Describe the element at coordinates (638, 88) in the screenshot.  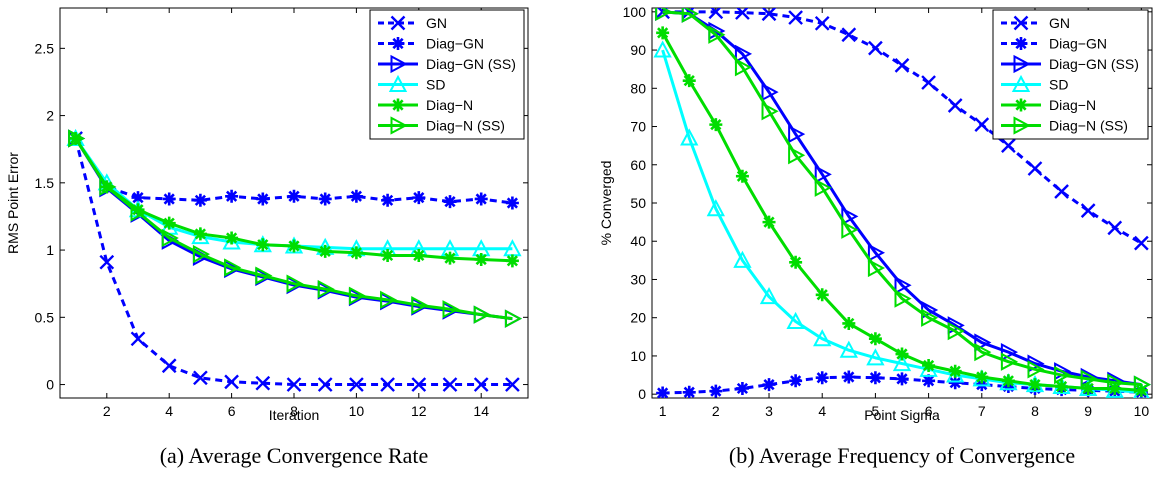
I see `y-tick-label: 80` at that location.